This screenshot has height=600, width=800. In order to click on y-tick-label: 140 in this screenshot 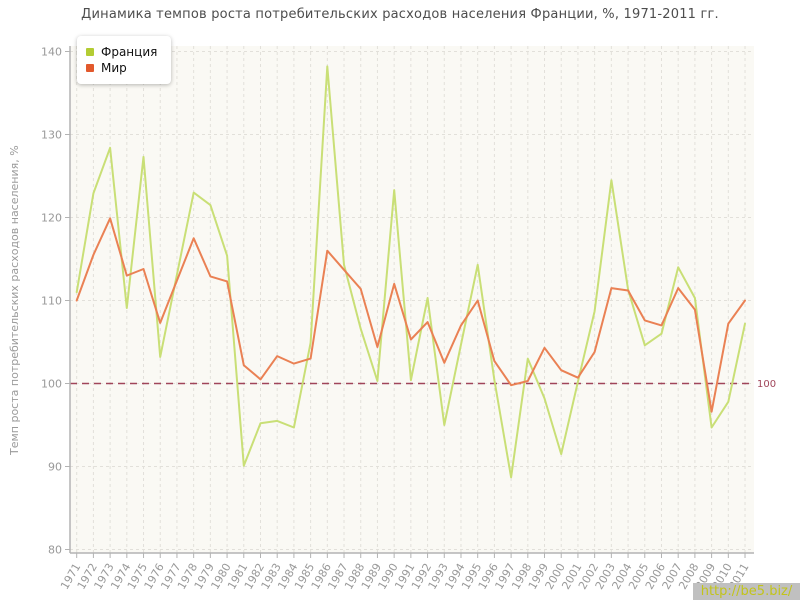, I will do `click(51, 52)`.